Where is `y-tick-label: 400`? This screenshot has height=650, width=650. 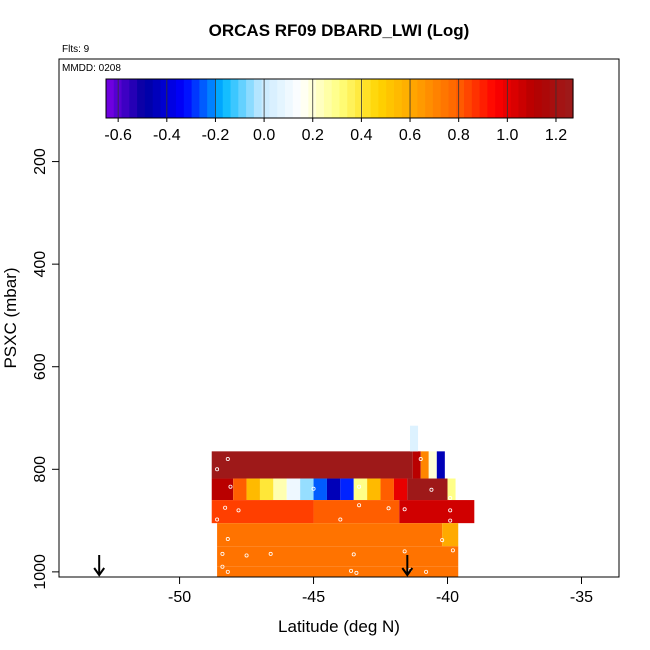
y-tick-label: 400 is located at coordinates (40, 264).